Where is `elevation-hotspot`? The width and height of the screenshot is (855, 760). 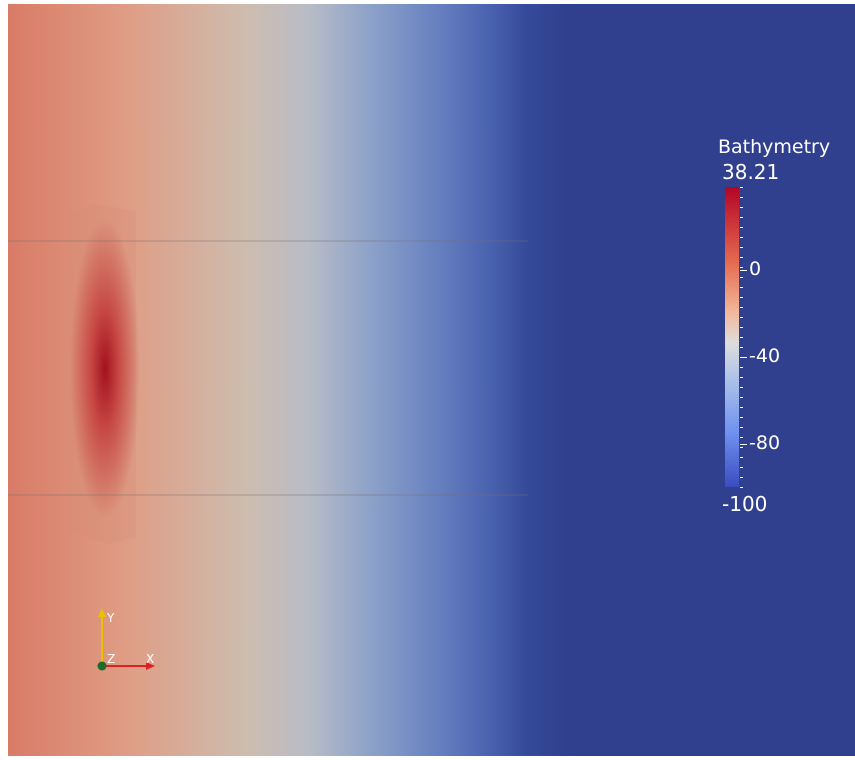
elevation-hotspot is located at coordinates (105, 369).